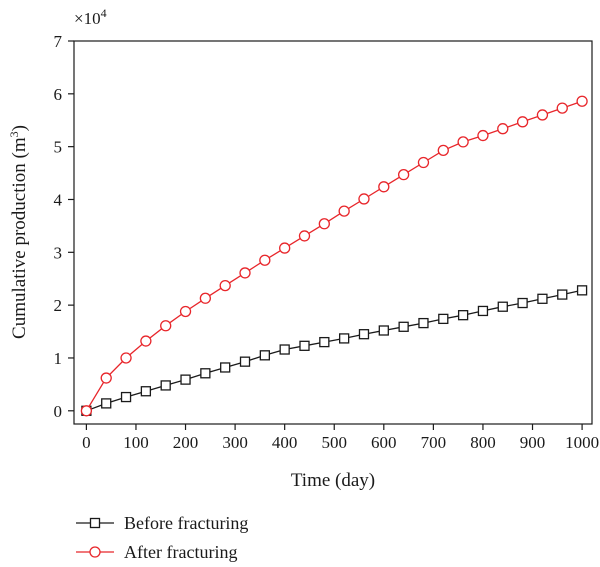 Image resolution: width=600 pixels, height=567 pixels. What do you see at coordinates (58, 94) in the screenshot?
I see `y-tick-label: 6` at bounding box center [58, 94].